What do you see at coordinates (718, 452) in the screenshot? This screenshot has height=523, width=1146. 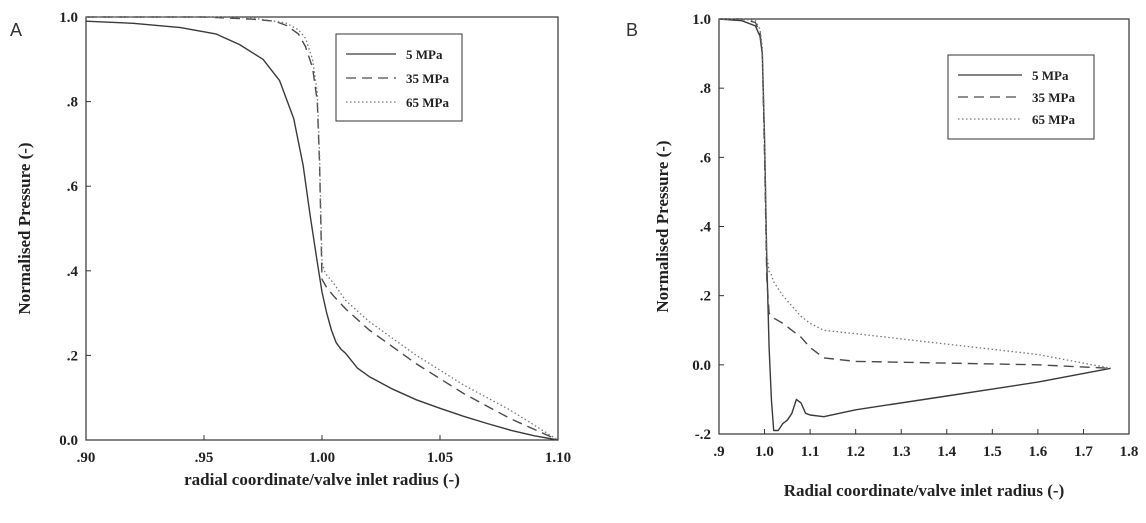 I see `x-tick-label: .9` at bounding box center [718, 452].